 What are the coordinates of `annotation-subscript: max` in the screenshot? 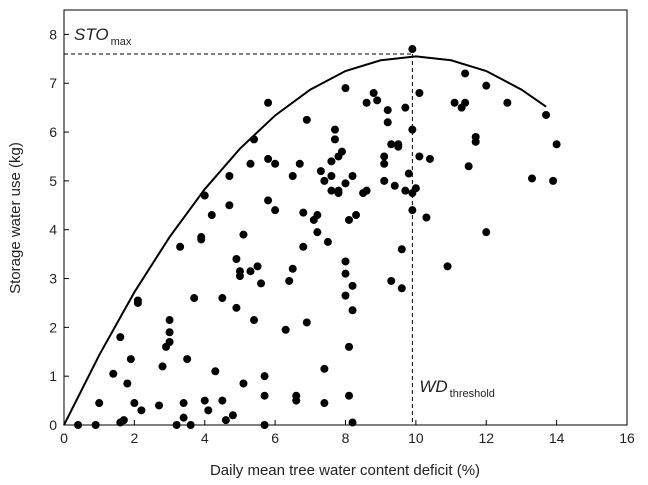 It's located at (121, 42).